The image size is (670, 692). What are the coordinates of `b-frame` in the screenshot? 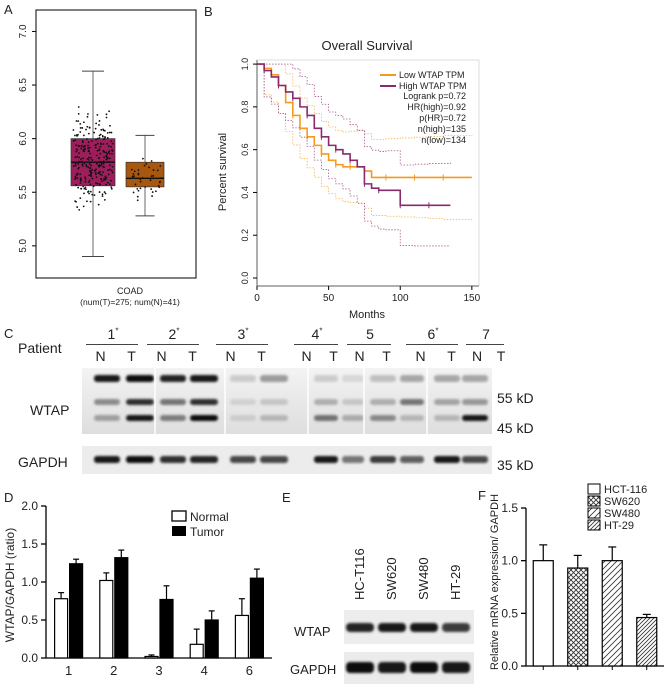 It's located at (368, 173).